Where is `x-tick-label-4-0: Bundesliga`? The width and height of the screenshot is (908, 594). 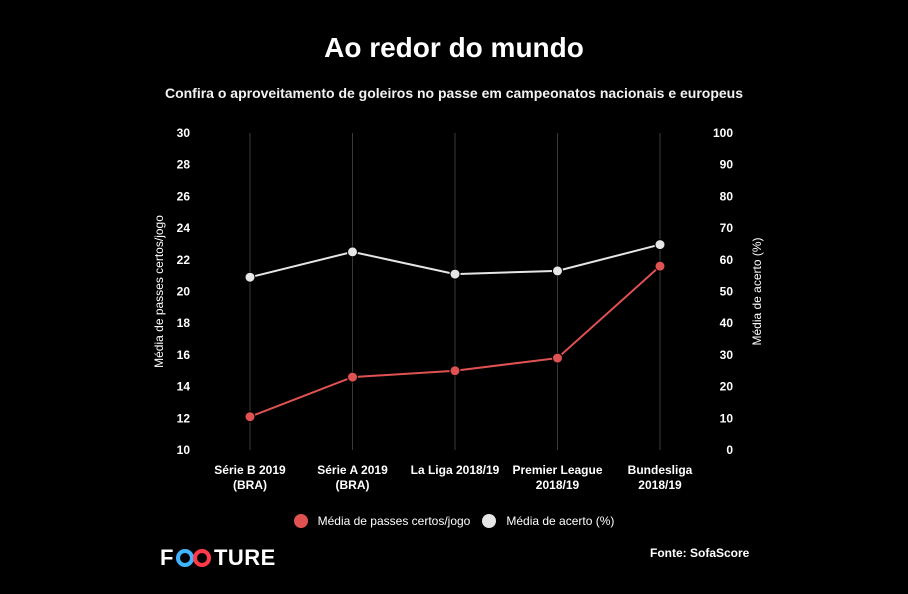
x-tick-label-4-0: Bundesliga is located at coordinates (660, 470).